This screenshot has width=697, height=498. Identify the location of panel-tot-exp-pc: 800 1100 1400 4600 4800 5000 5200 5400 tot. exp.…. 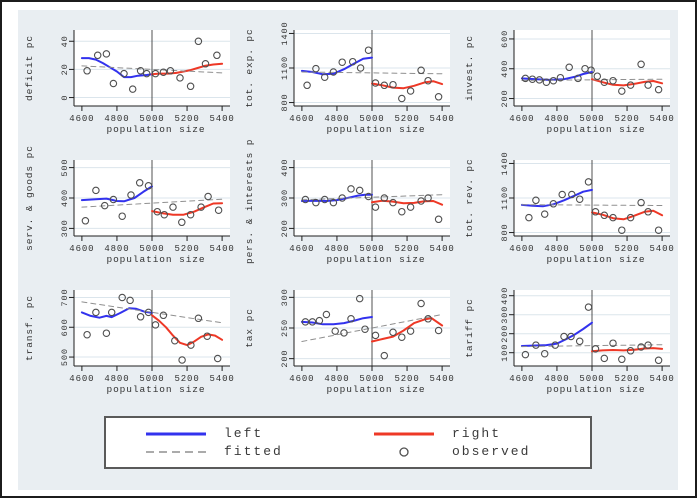
(348, 75).